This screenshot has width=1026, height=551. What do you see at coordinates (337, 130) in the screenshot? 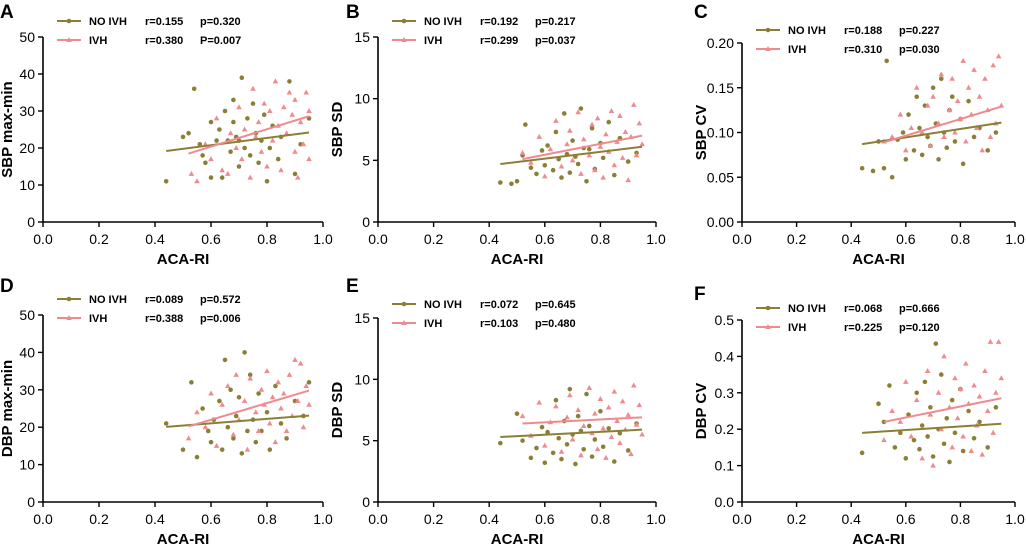
I see `y-axis-title: SBP SD` at bounding box center [337, 130].